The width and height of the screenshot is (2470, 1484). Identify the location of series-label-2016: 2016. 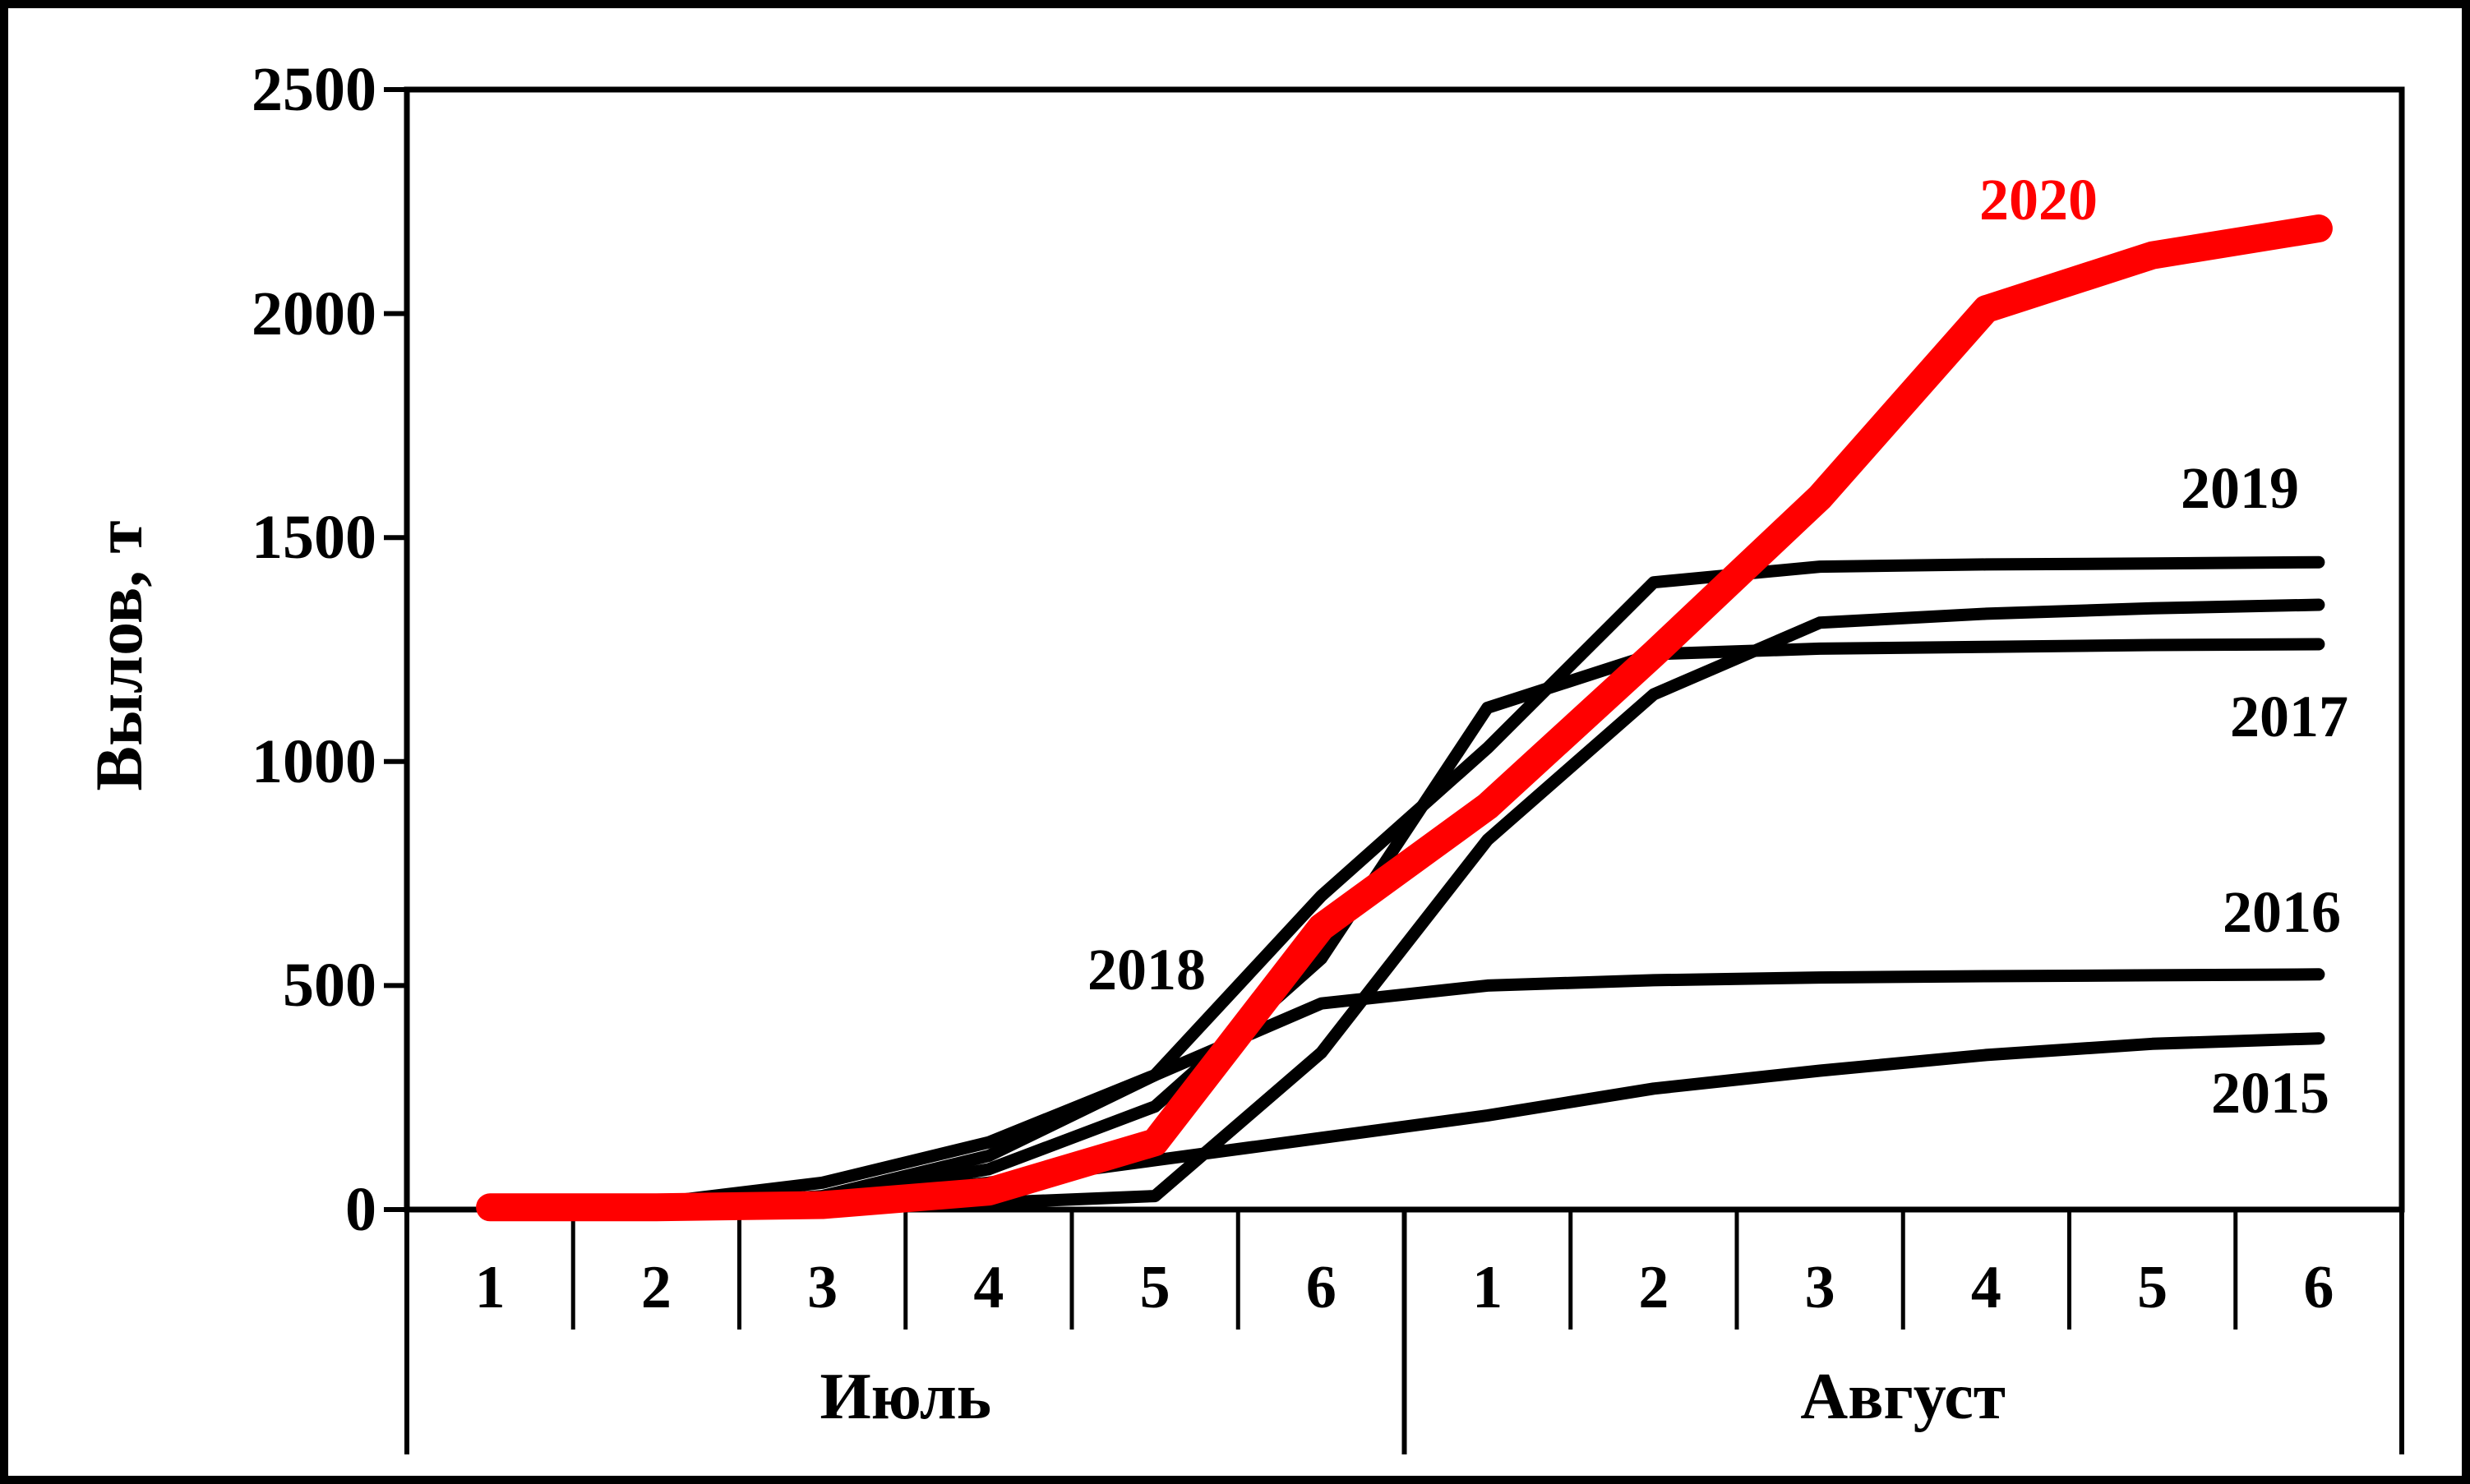
(2282, 912).